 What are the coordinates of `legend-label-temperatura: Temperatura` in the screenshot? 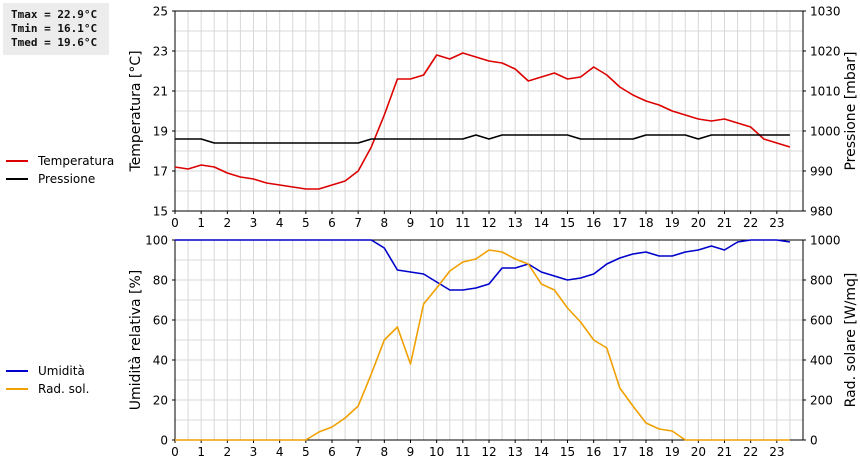 It's located at (76, 161).